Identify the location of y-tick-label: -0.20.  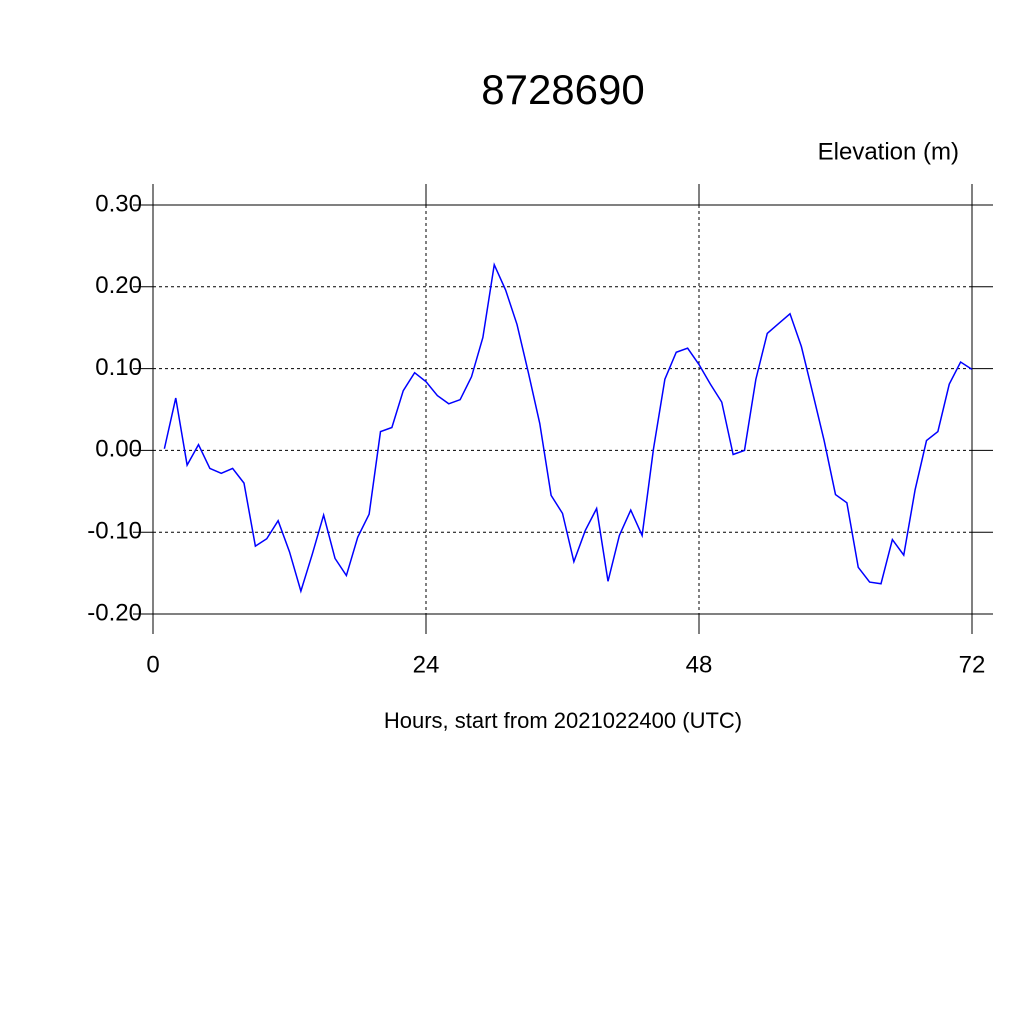
(114, 612).